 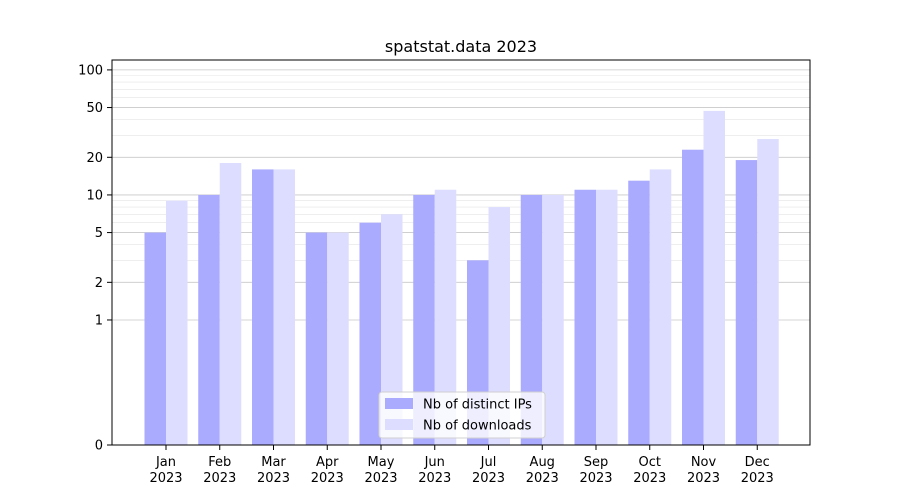 I want to click on y-tick-label: 50, so click(x=94, y=108).